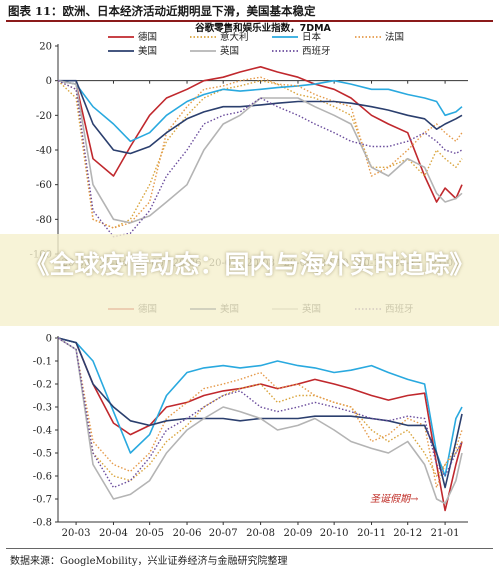 Image resolution: width=499 pixels, height=568 pixels. Describe the element at coordinates (44, 116) in the screenshot. I see `chart-1-ytick-label: -20` at that location.